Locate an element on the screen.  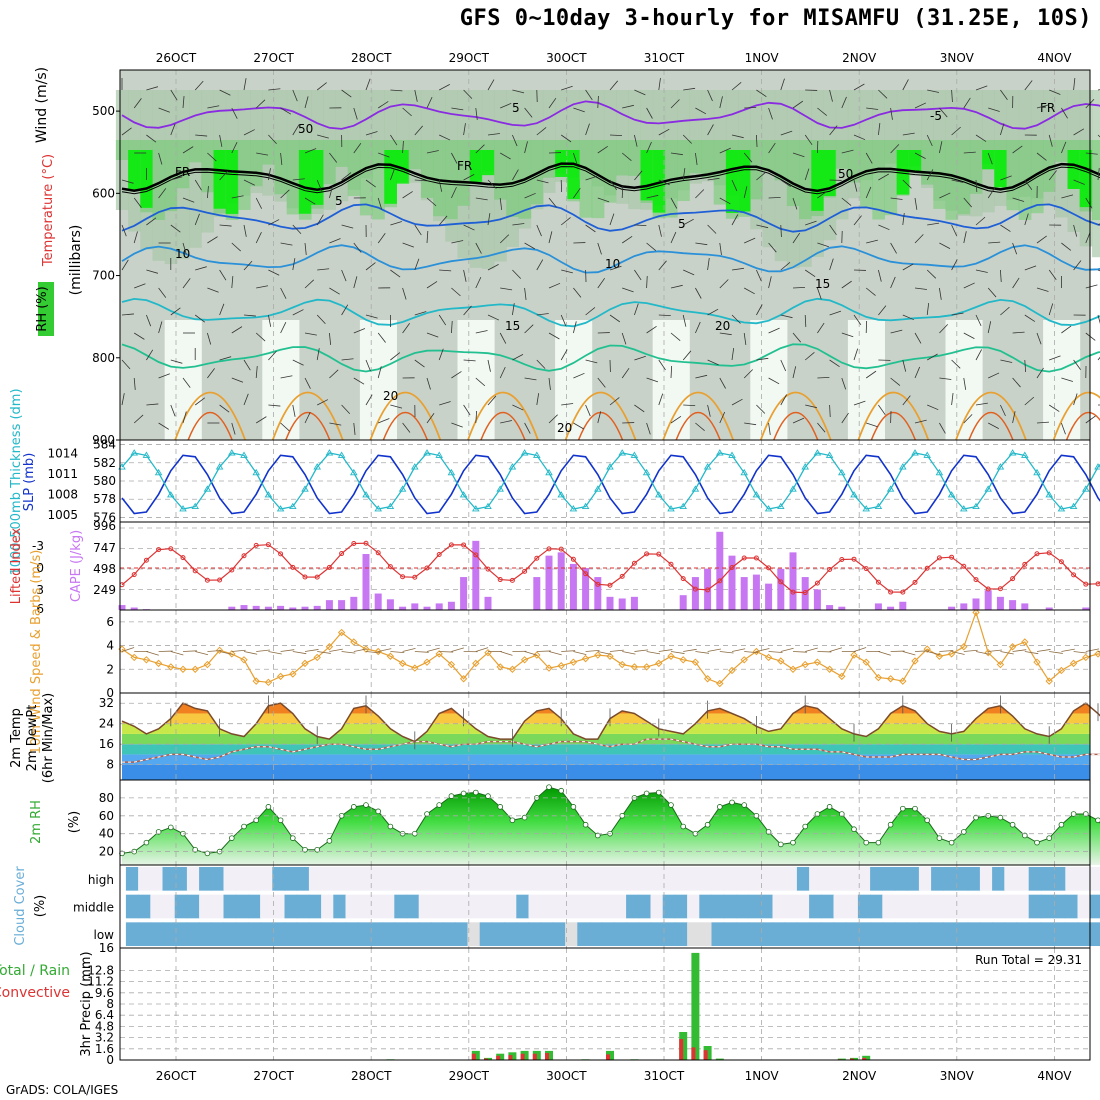
temp-band is located at coordinates (606, 772).